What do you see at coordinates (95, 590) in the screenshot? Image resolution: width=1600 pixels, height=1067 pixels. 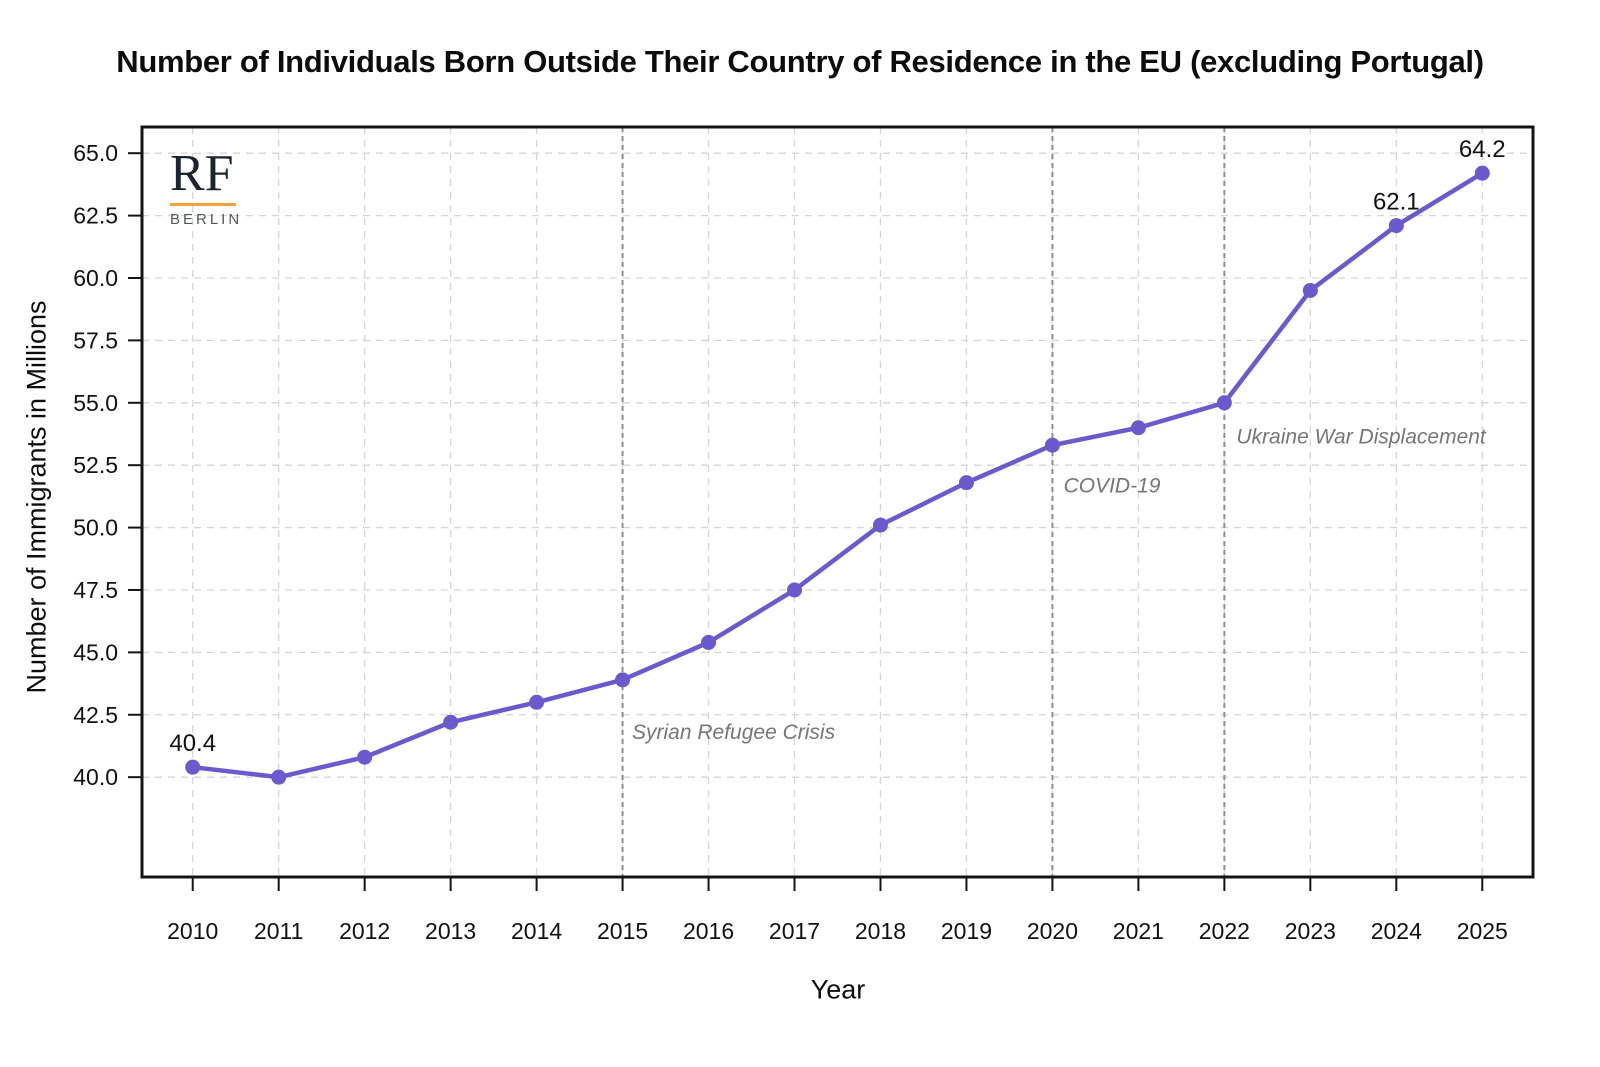 I see `y-tick-label: 47.5` at bounding box center [95, 590].